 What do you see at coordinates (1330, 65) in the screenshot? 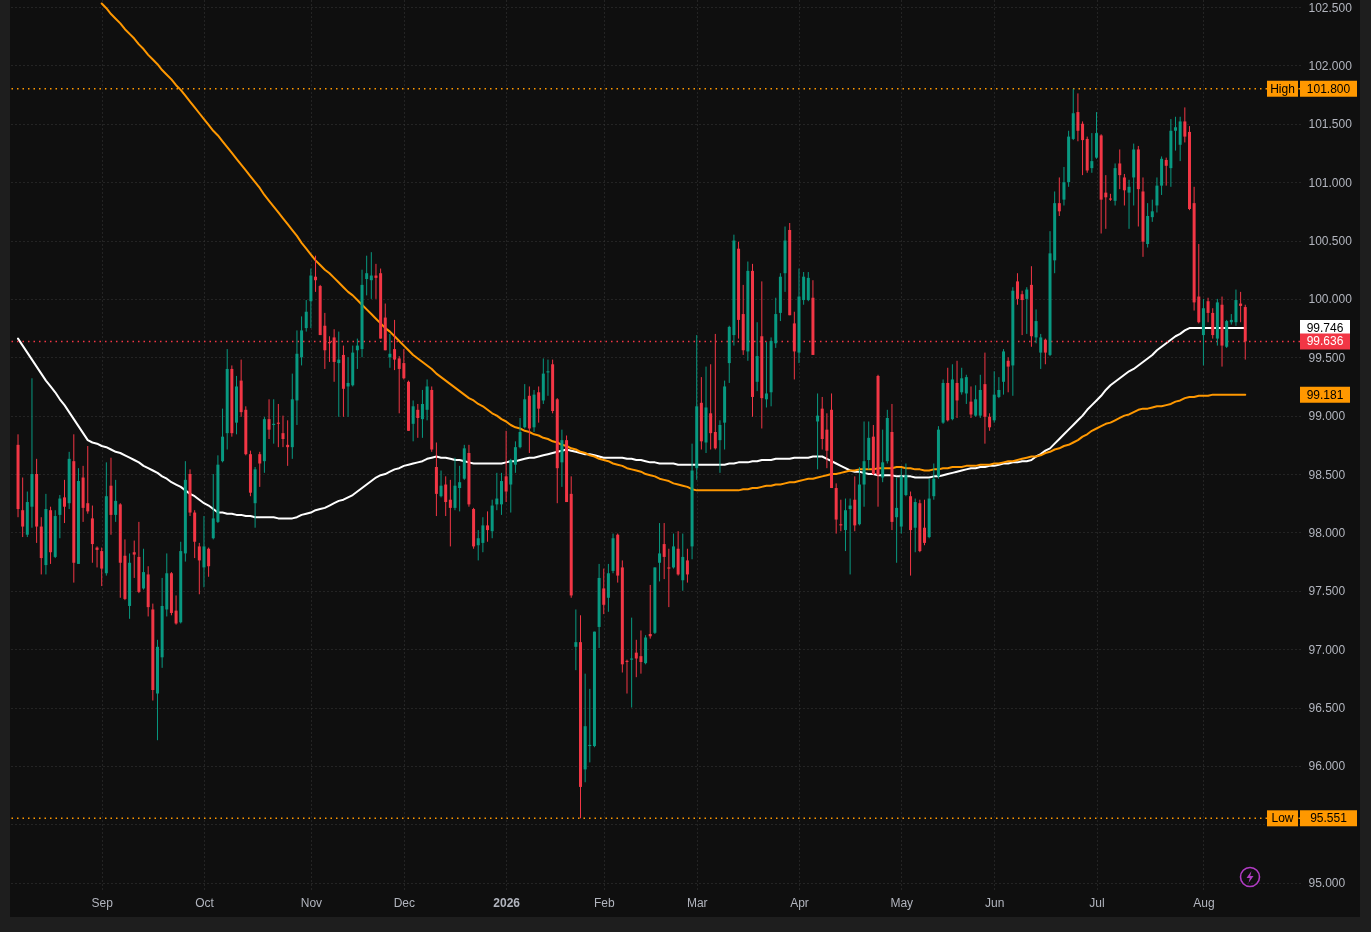
I see `y-tick-label: 102.000` at bounding box center [1330, 65].